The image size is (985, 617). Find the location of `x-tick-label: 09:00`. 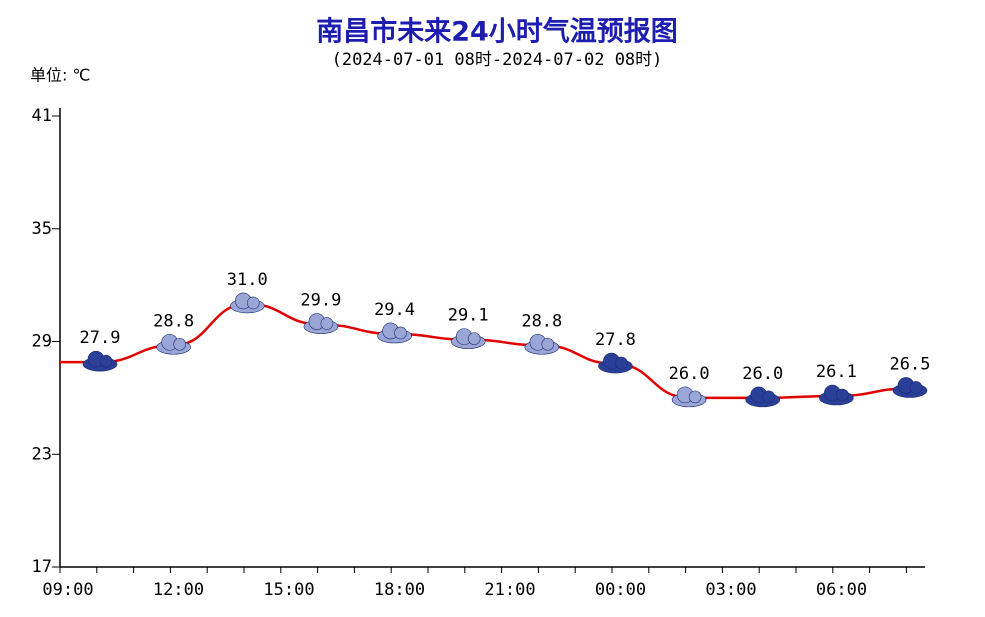

x-tick-label: 09:00 is located at coordinates (67, 590).